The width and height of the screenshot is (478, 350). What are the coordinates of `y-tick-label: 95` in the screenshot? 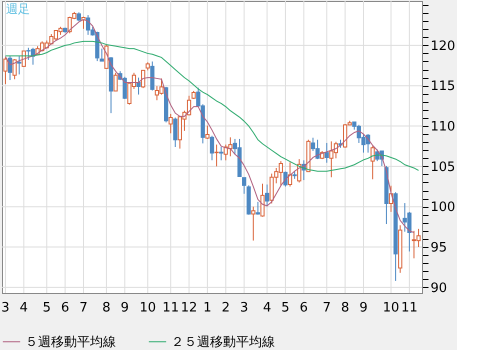 It's located at (439, 248).